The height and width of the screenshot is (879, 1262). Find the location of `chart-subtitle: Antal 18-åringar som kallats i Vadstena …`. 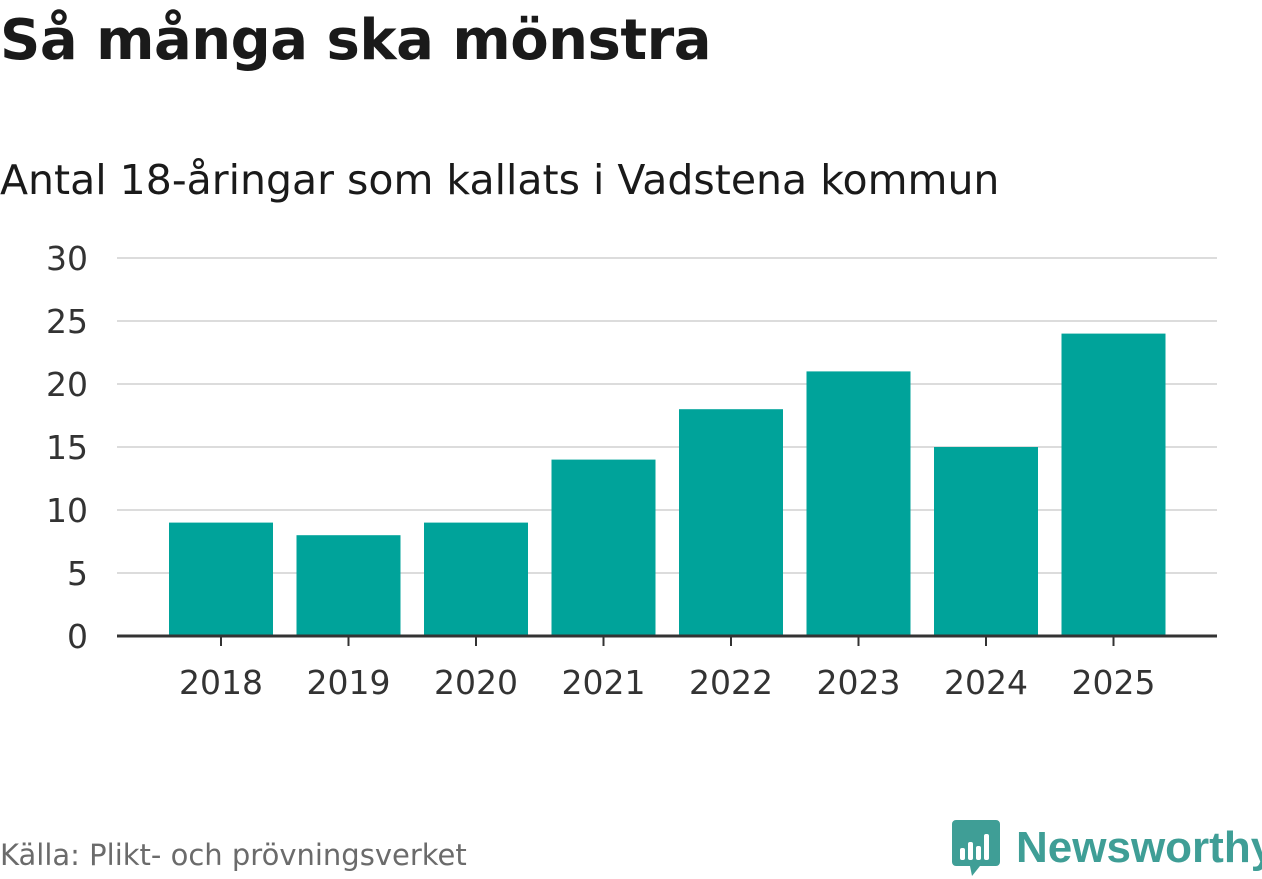

chart-subtitle: Antal 18-åringar som kallats i Vadstena … is located at coordinates (500, 180).